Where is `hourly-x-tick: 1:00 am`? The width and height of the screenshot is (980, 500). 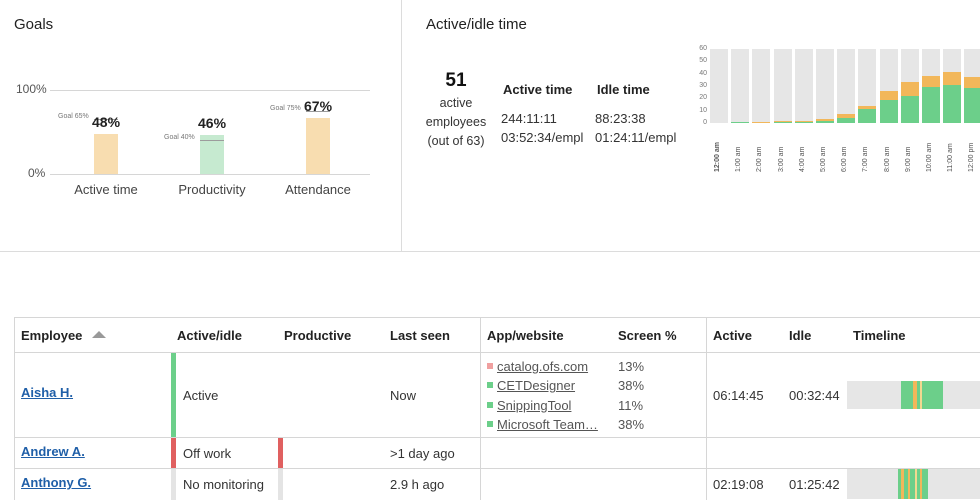 hourly-x-tick: 1:00 am is located at coordinates (739, 159).